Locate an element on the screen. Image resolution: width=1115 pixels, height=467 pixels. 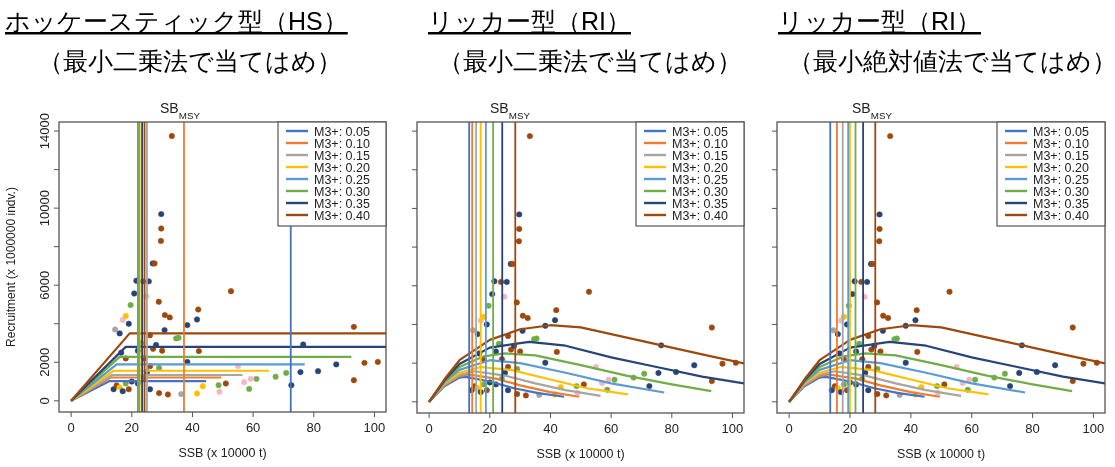
y-tick-label: 6000 is located at coordinates (44, 285).